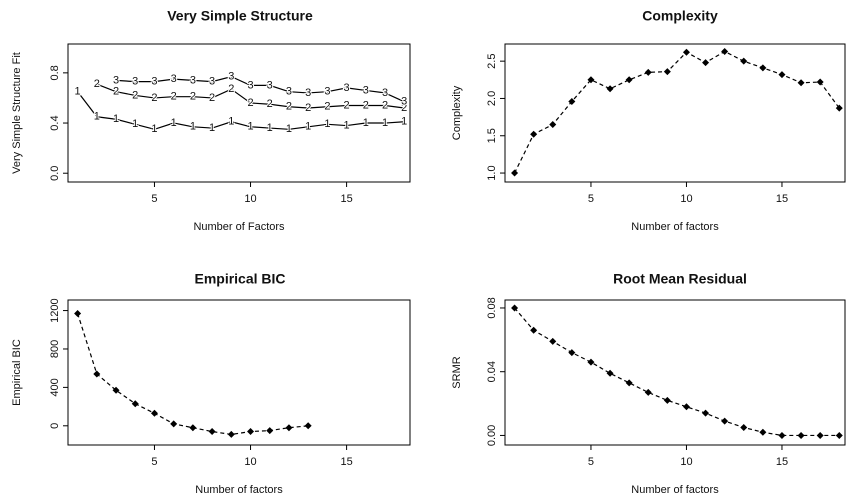 Image resolution: width=846 pixels, height=501 pixels. Describe the element at coordinates (492, 98) in the screenshot. I see `y-tick-label: 2.0` at that location.